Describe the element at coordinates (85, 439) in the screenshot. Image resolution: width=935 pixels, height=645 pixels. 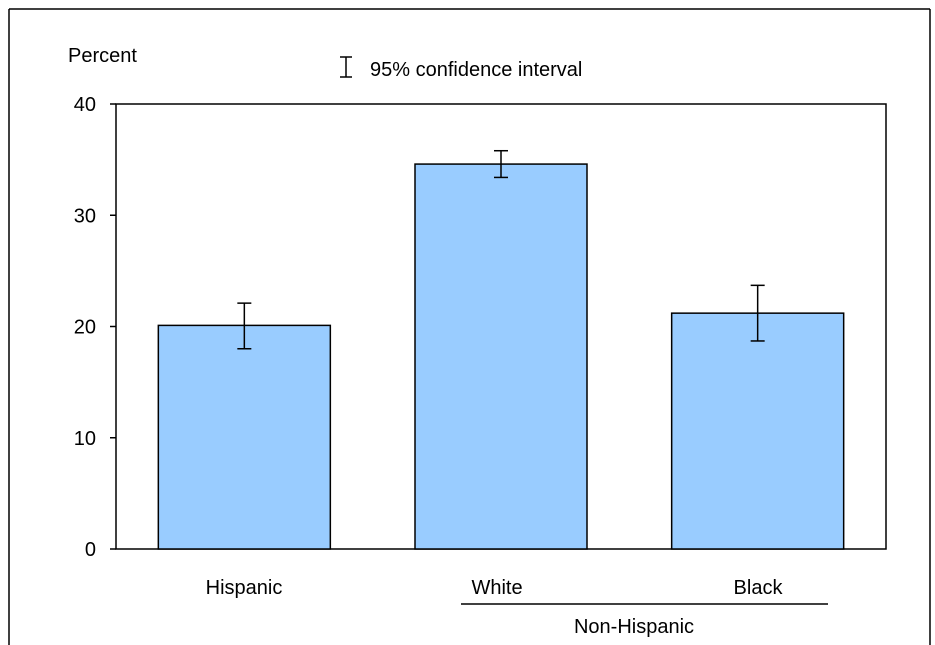
I see `y-tick-label: 10` at that location.